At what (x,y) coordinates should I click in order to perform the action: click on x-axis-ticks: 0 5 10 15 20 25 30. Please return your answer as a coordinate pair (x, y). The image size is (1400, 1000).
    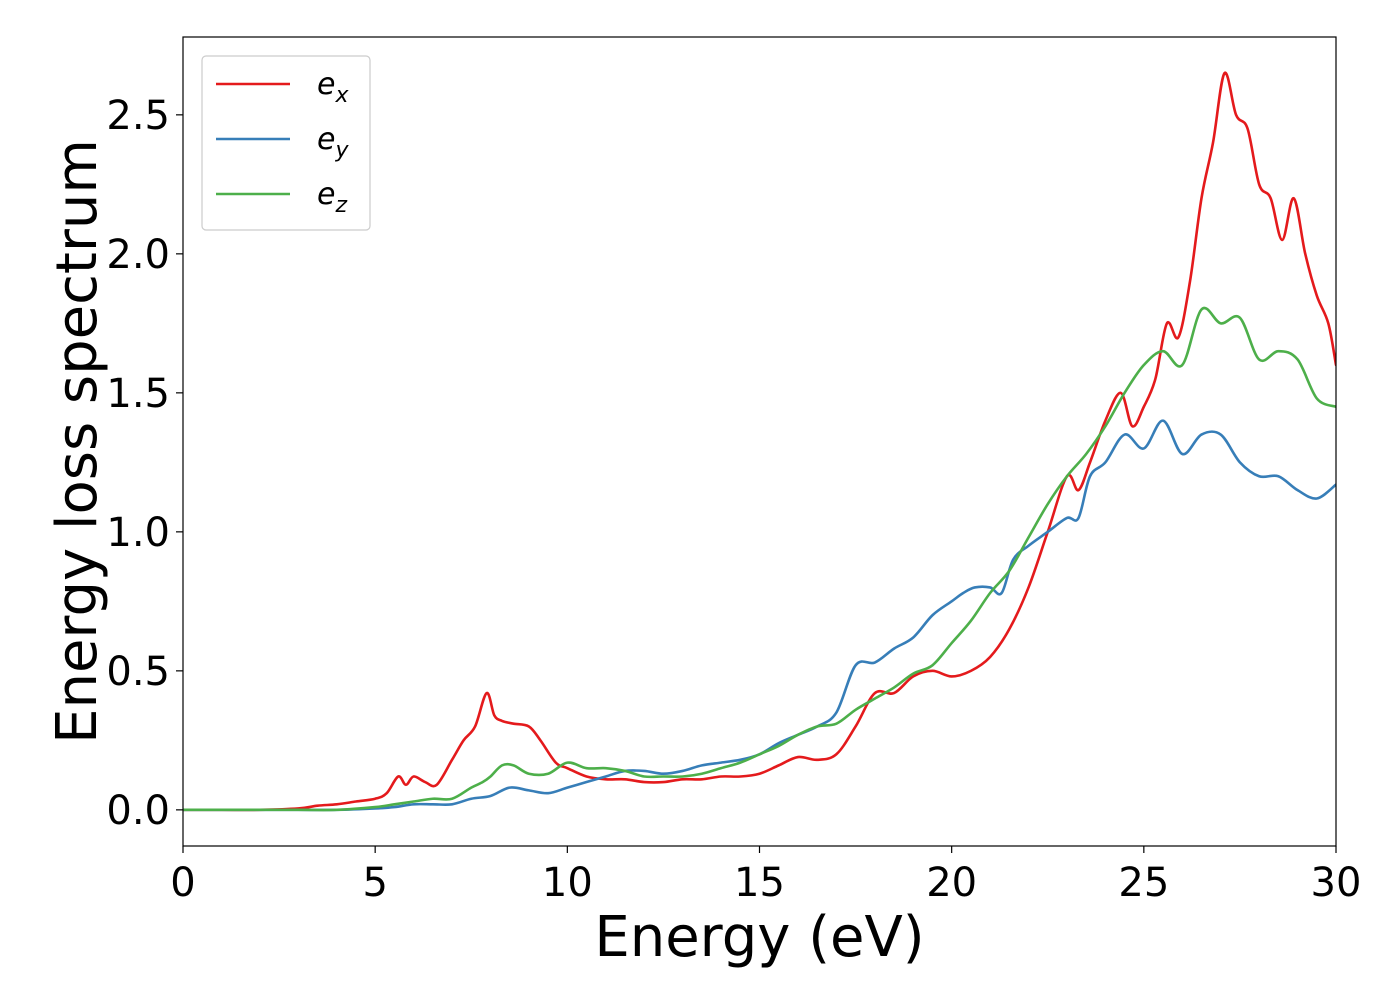
    Looking at the image, I should click on (765, 876).